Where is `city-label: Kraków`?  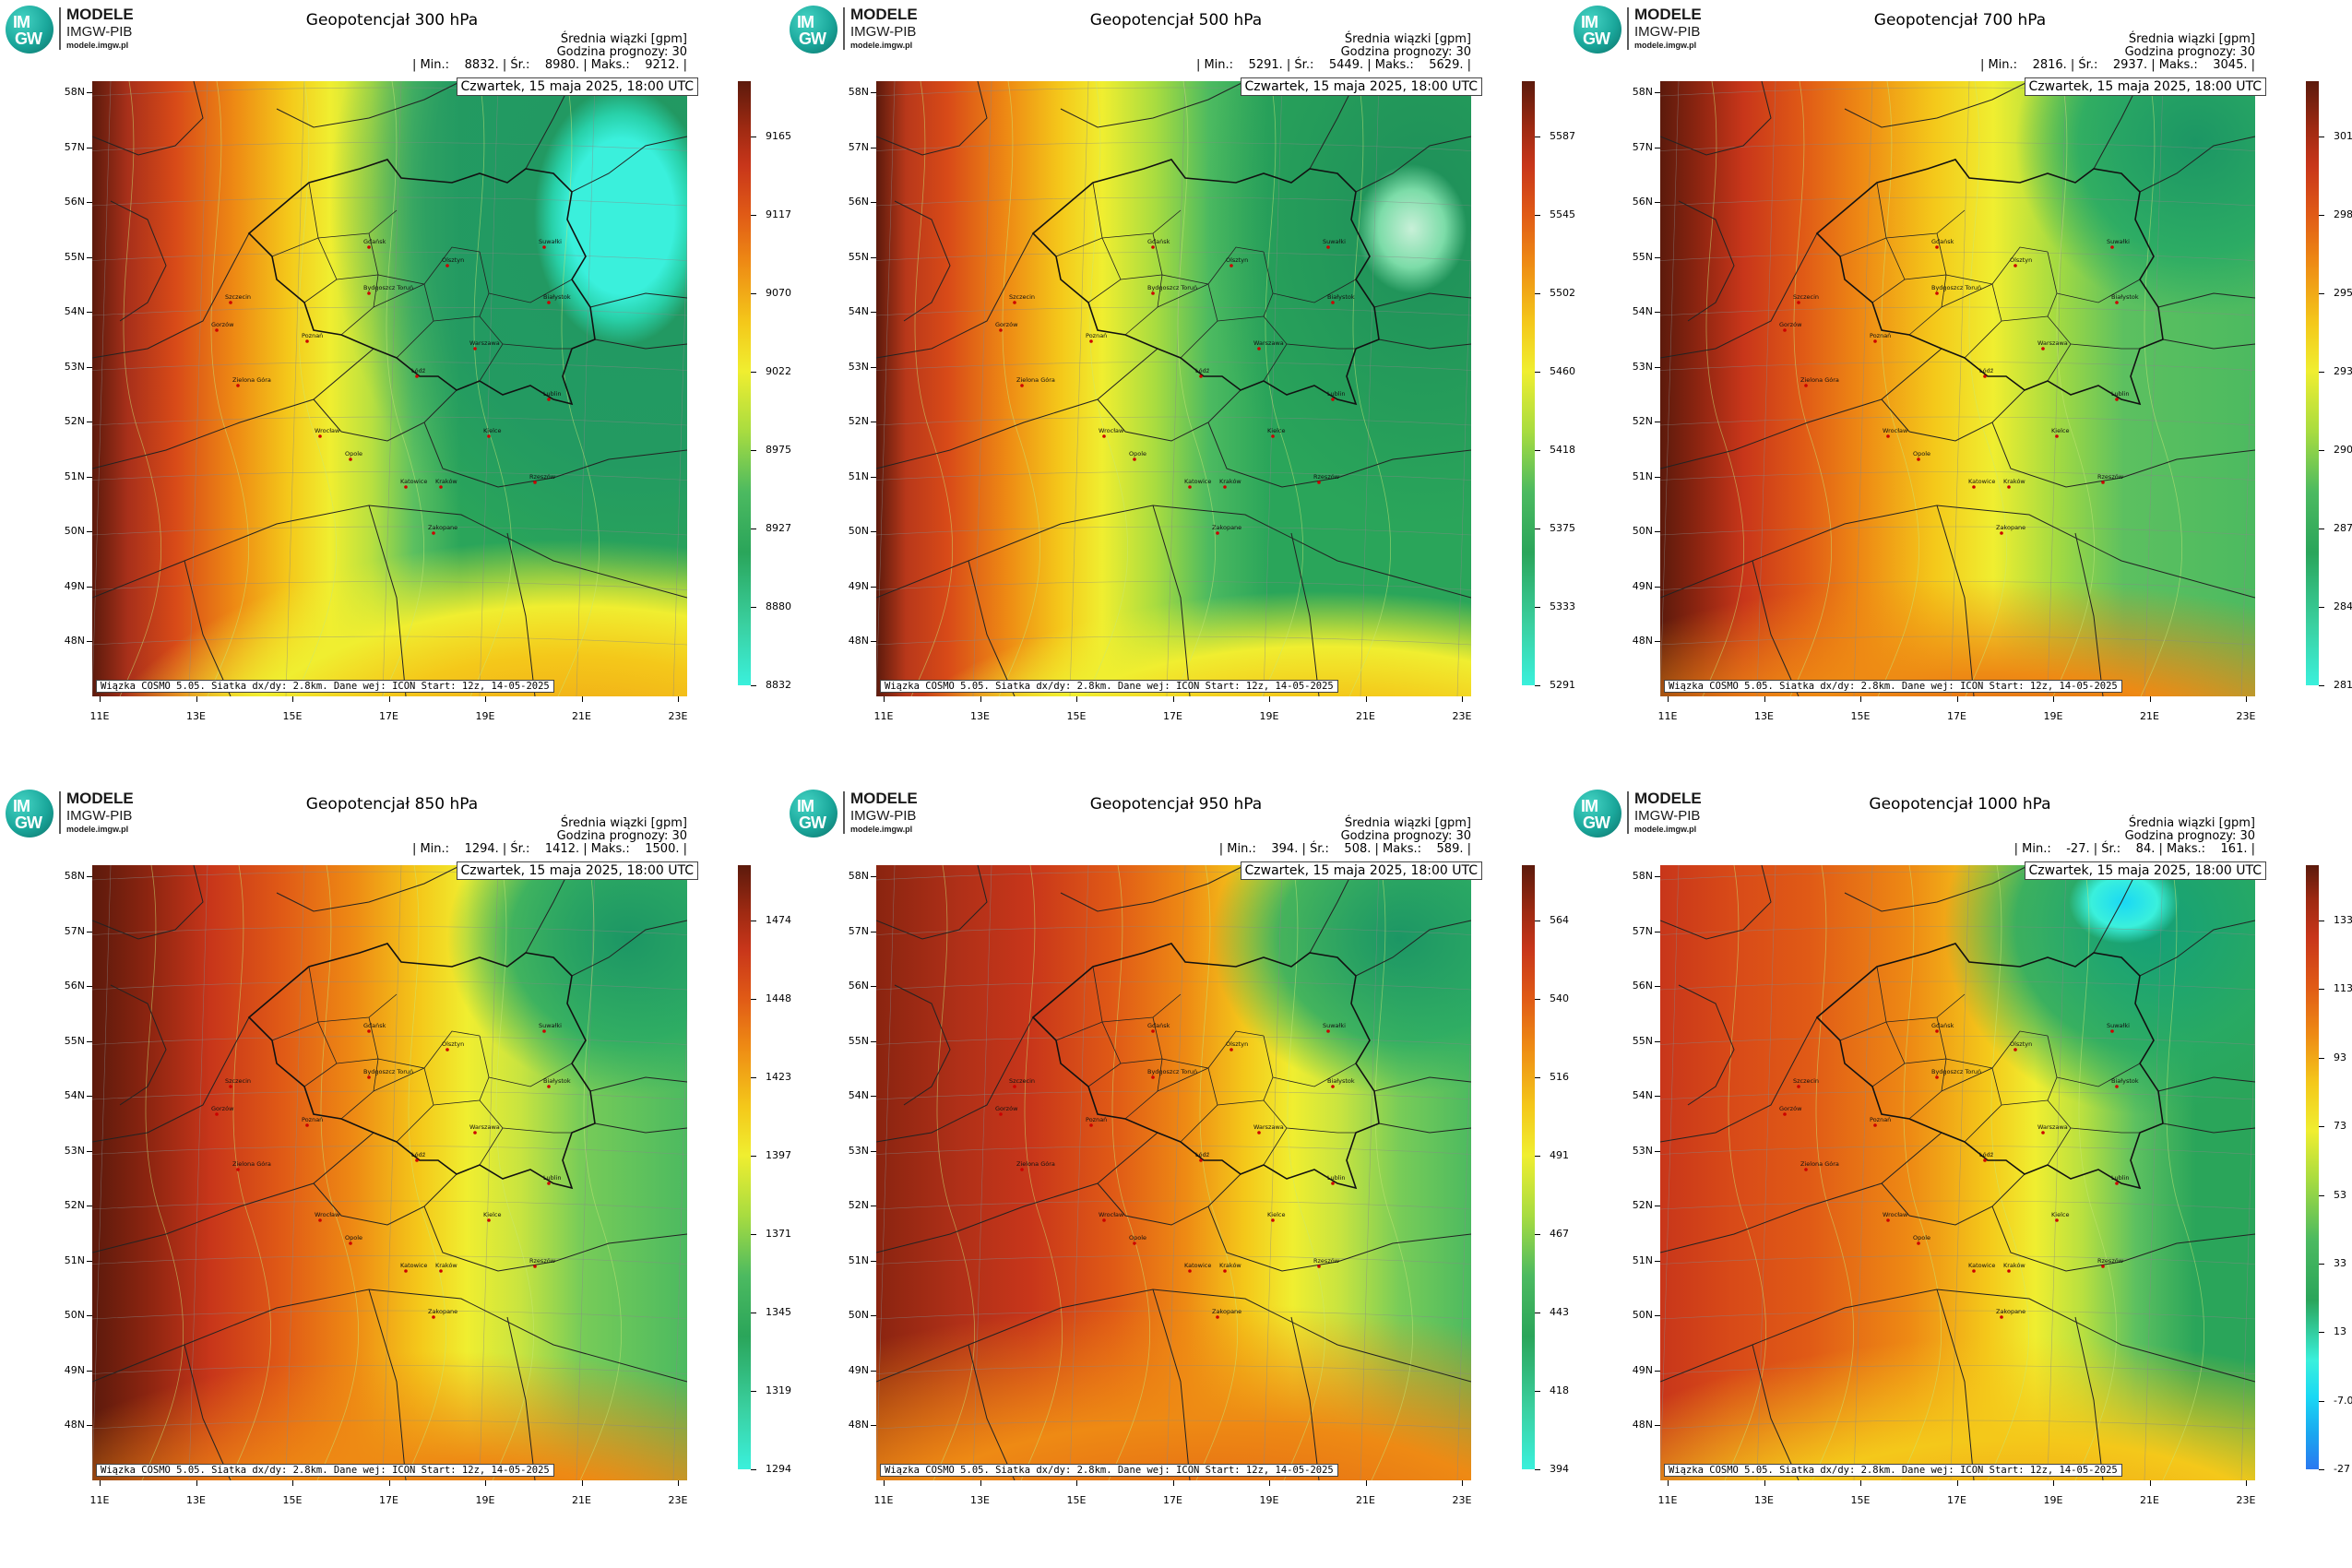
city-label: Kraków is located at coordinates (2014, 482).